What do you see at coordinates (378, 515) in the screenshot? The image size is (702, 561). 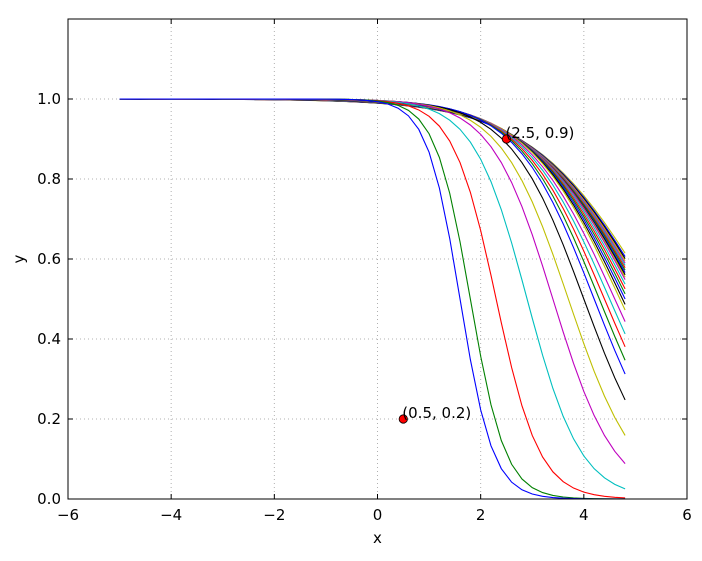 I see `x-tick-label: 0` at bounding box center [378, 515].